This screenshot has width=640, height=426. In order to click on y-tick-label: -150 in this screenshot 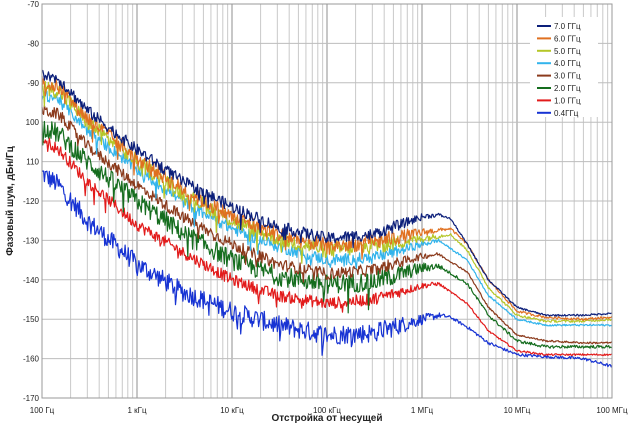, I will do `click(31, 319)`.